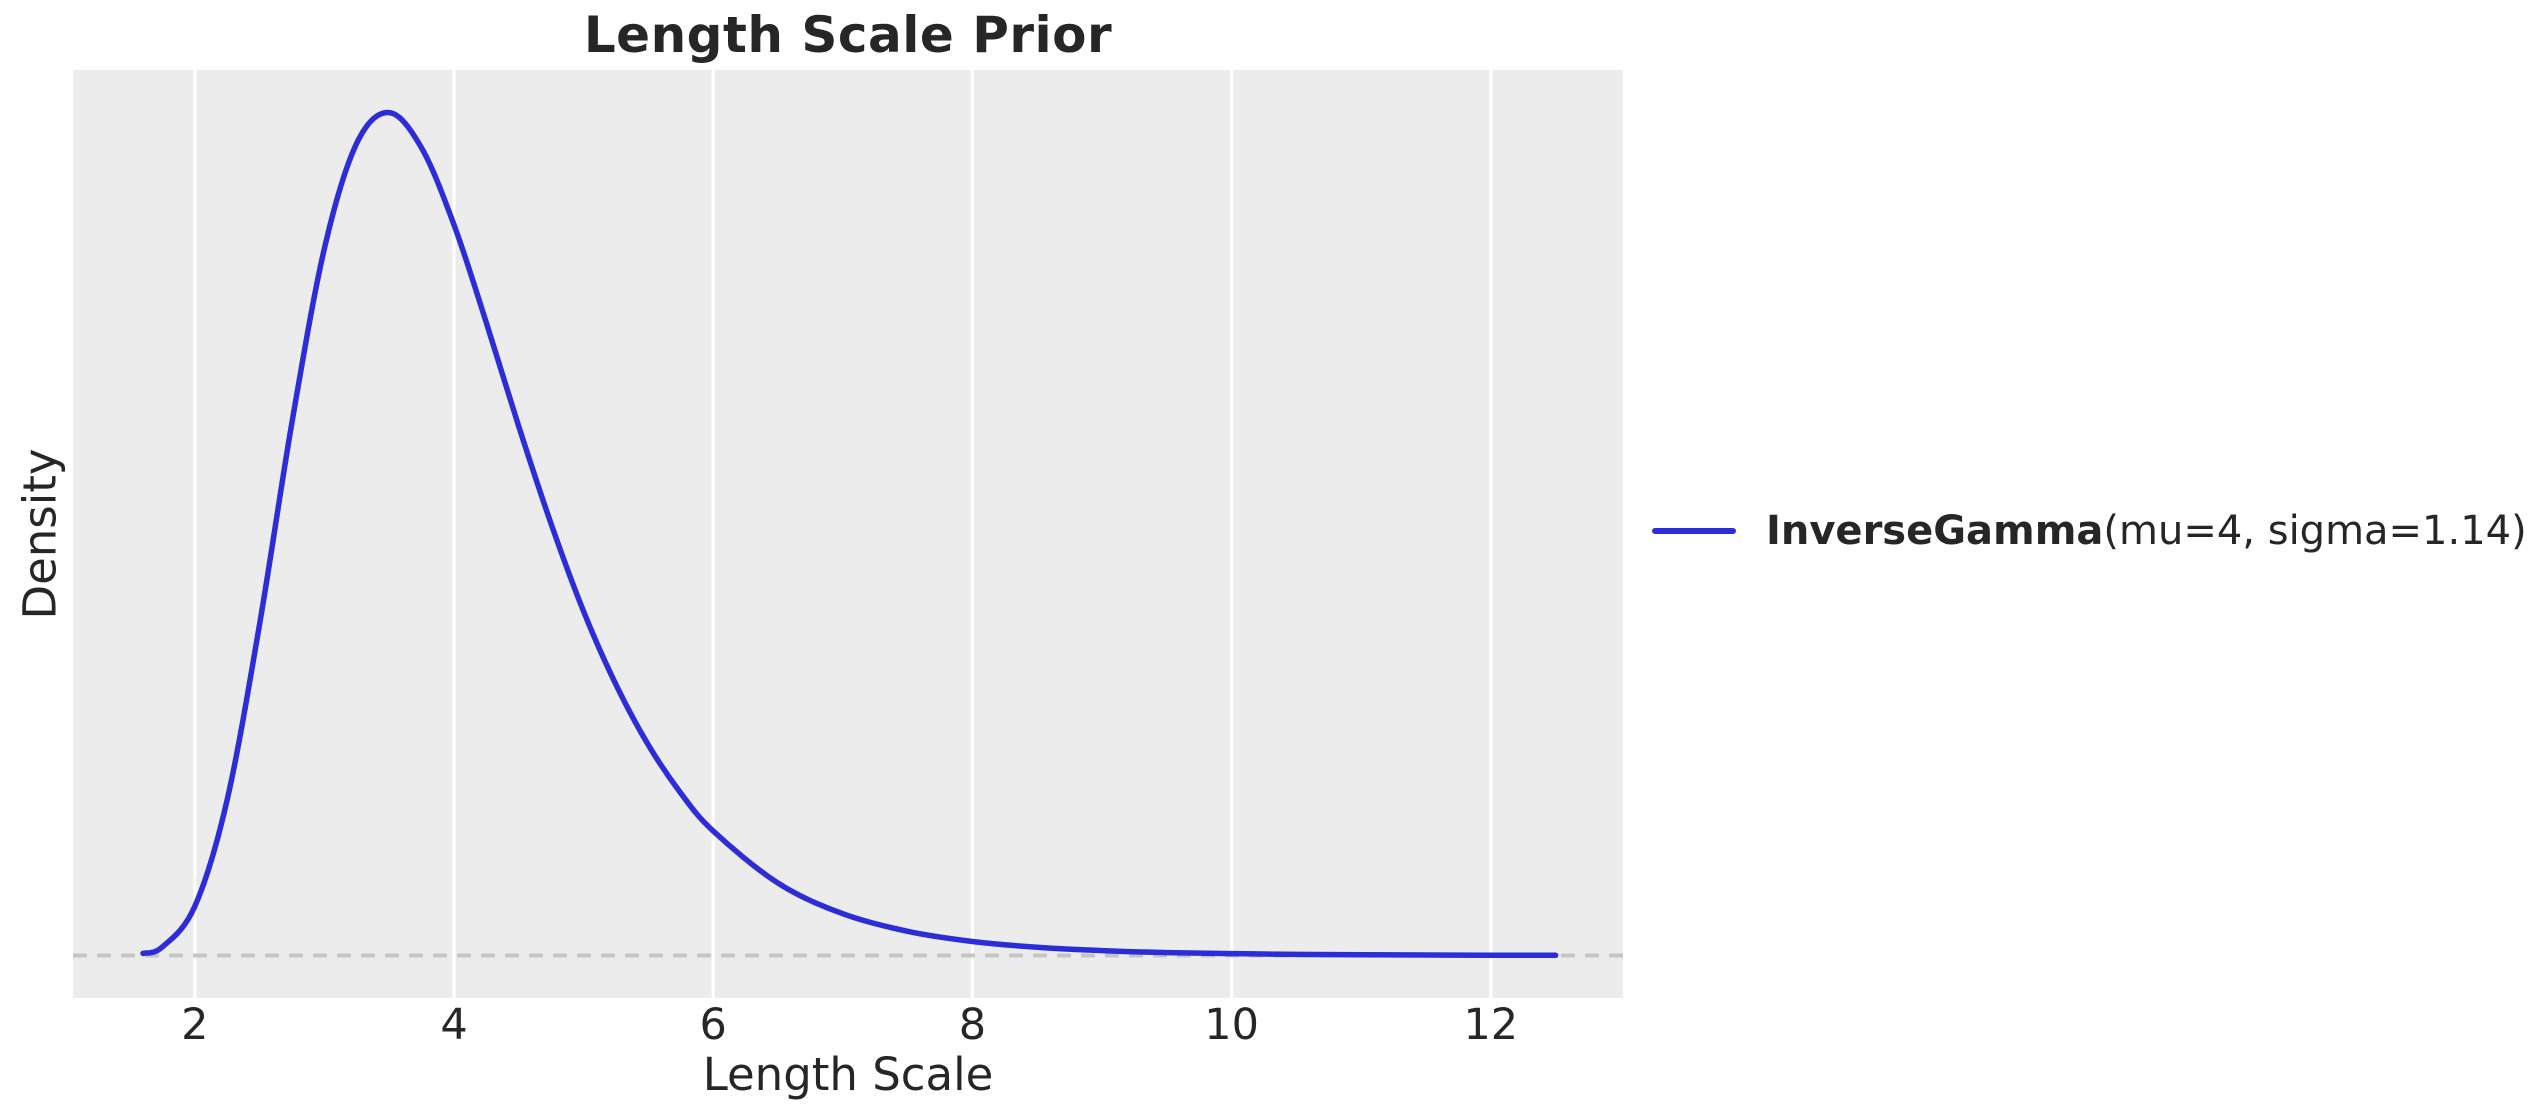  Describe the element at coordinates (713, 1025) in the screenshot. I see `x-tick-label-6: 6` at that location.